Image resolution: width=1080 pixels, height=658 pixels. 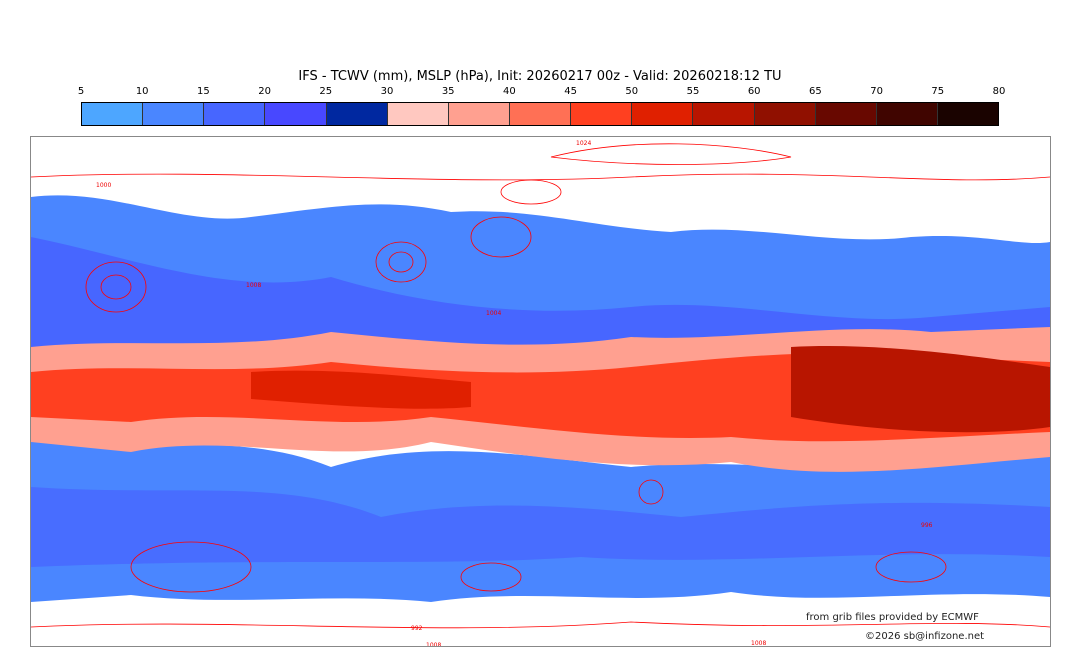 What do you see at coordinates (509, 91) in the screenshot?
I see `colorbar-tick: 40` at bounding box center [509, 91].